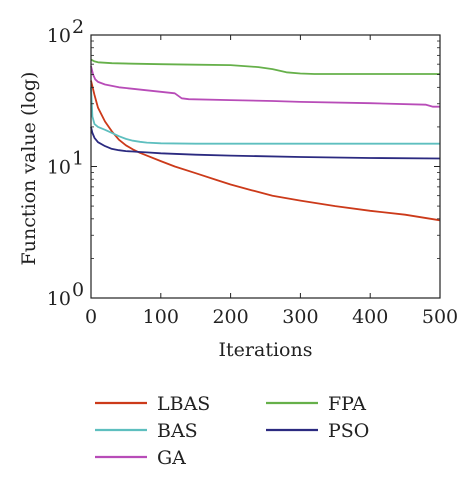 This screenshot has height=481, width=474. What do you see at coordinates (370, 317) in the screenshot?
I see `x-tick-label: 400` at bounding box center [370, 317].